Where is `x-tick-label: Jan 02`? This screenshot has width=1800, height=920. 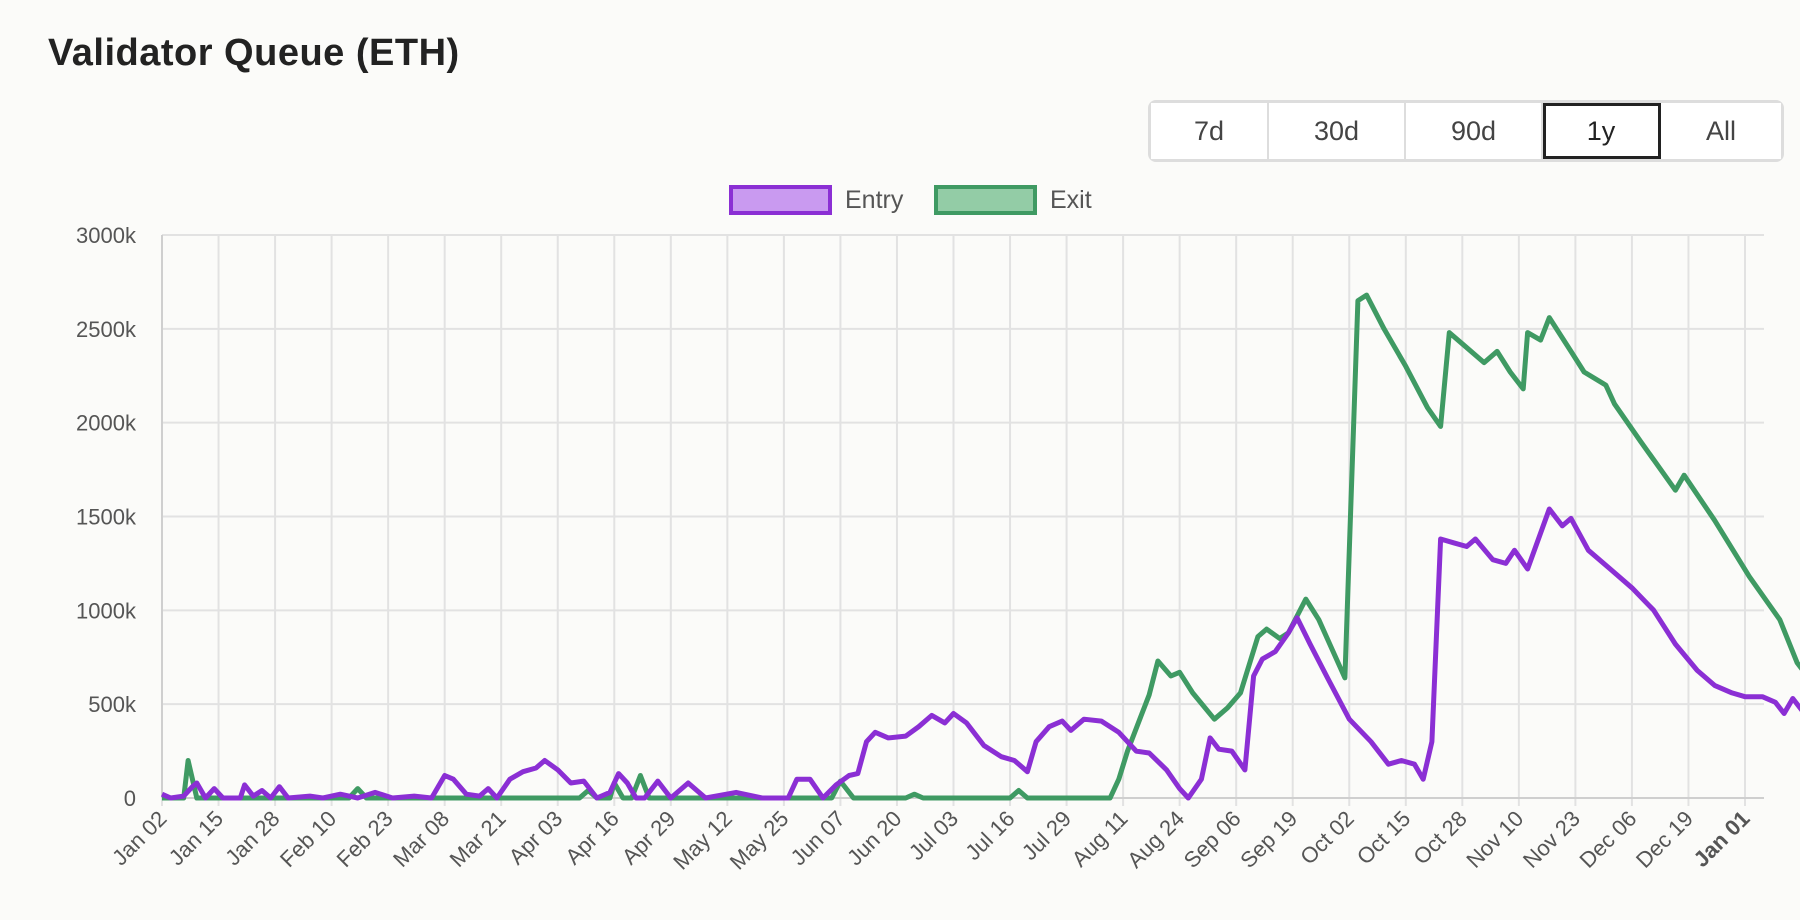
x-tick-label: Jan 02 is located at coordinates (139, 838).